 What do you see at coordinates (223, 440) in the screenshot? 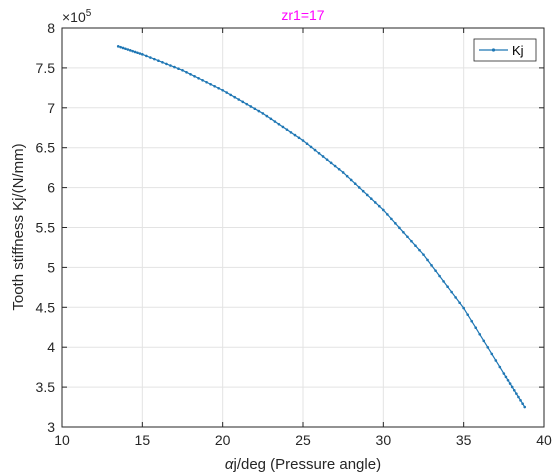
I see `x-tick-label: 20` at bounding box center [223, 440].